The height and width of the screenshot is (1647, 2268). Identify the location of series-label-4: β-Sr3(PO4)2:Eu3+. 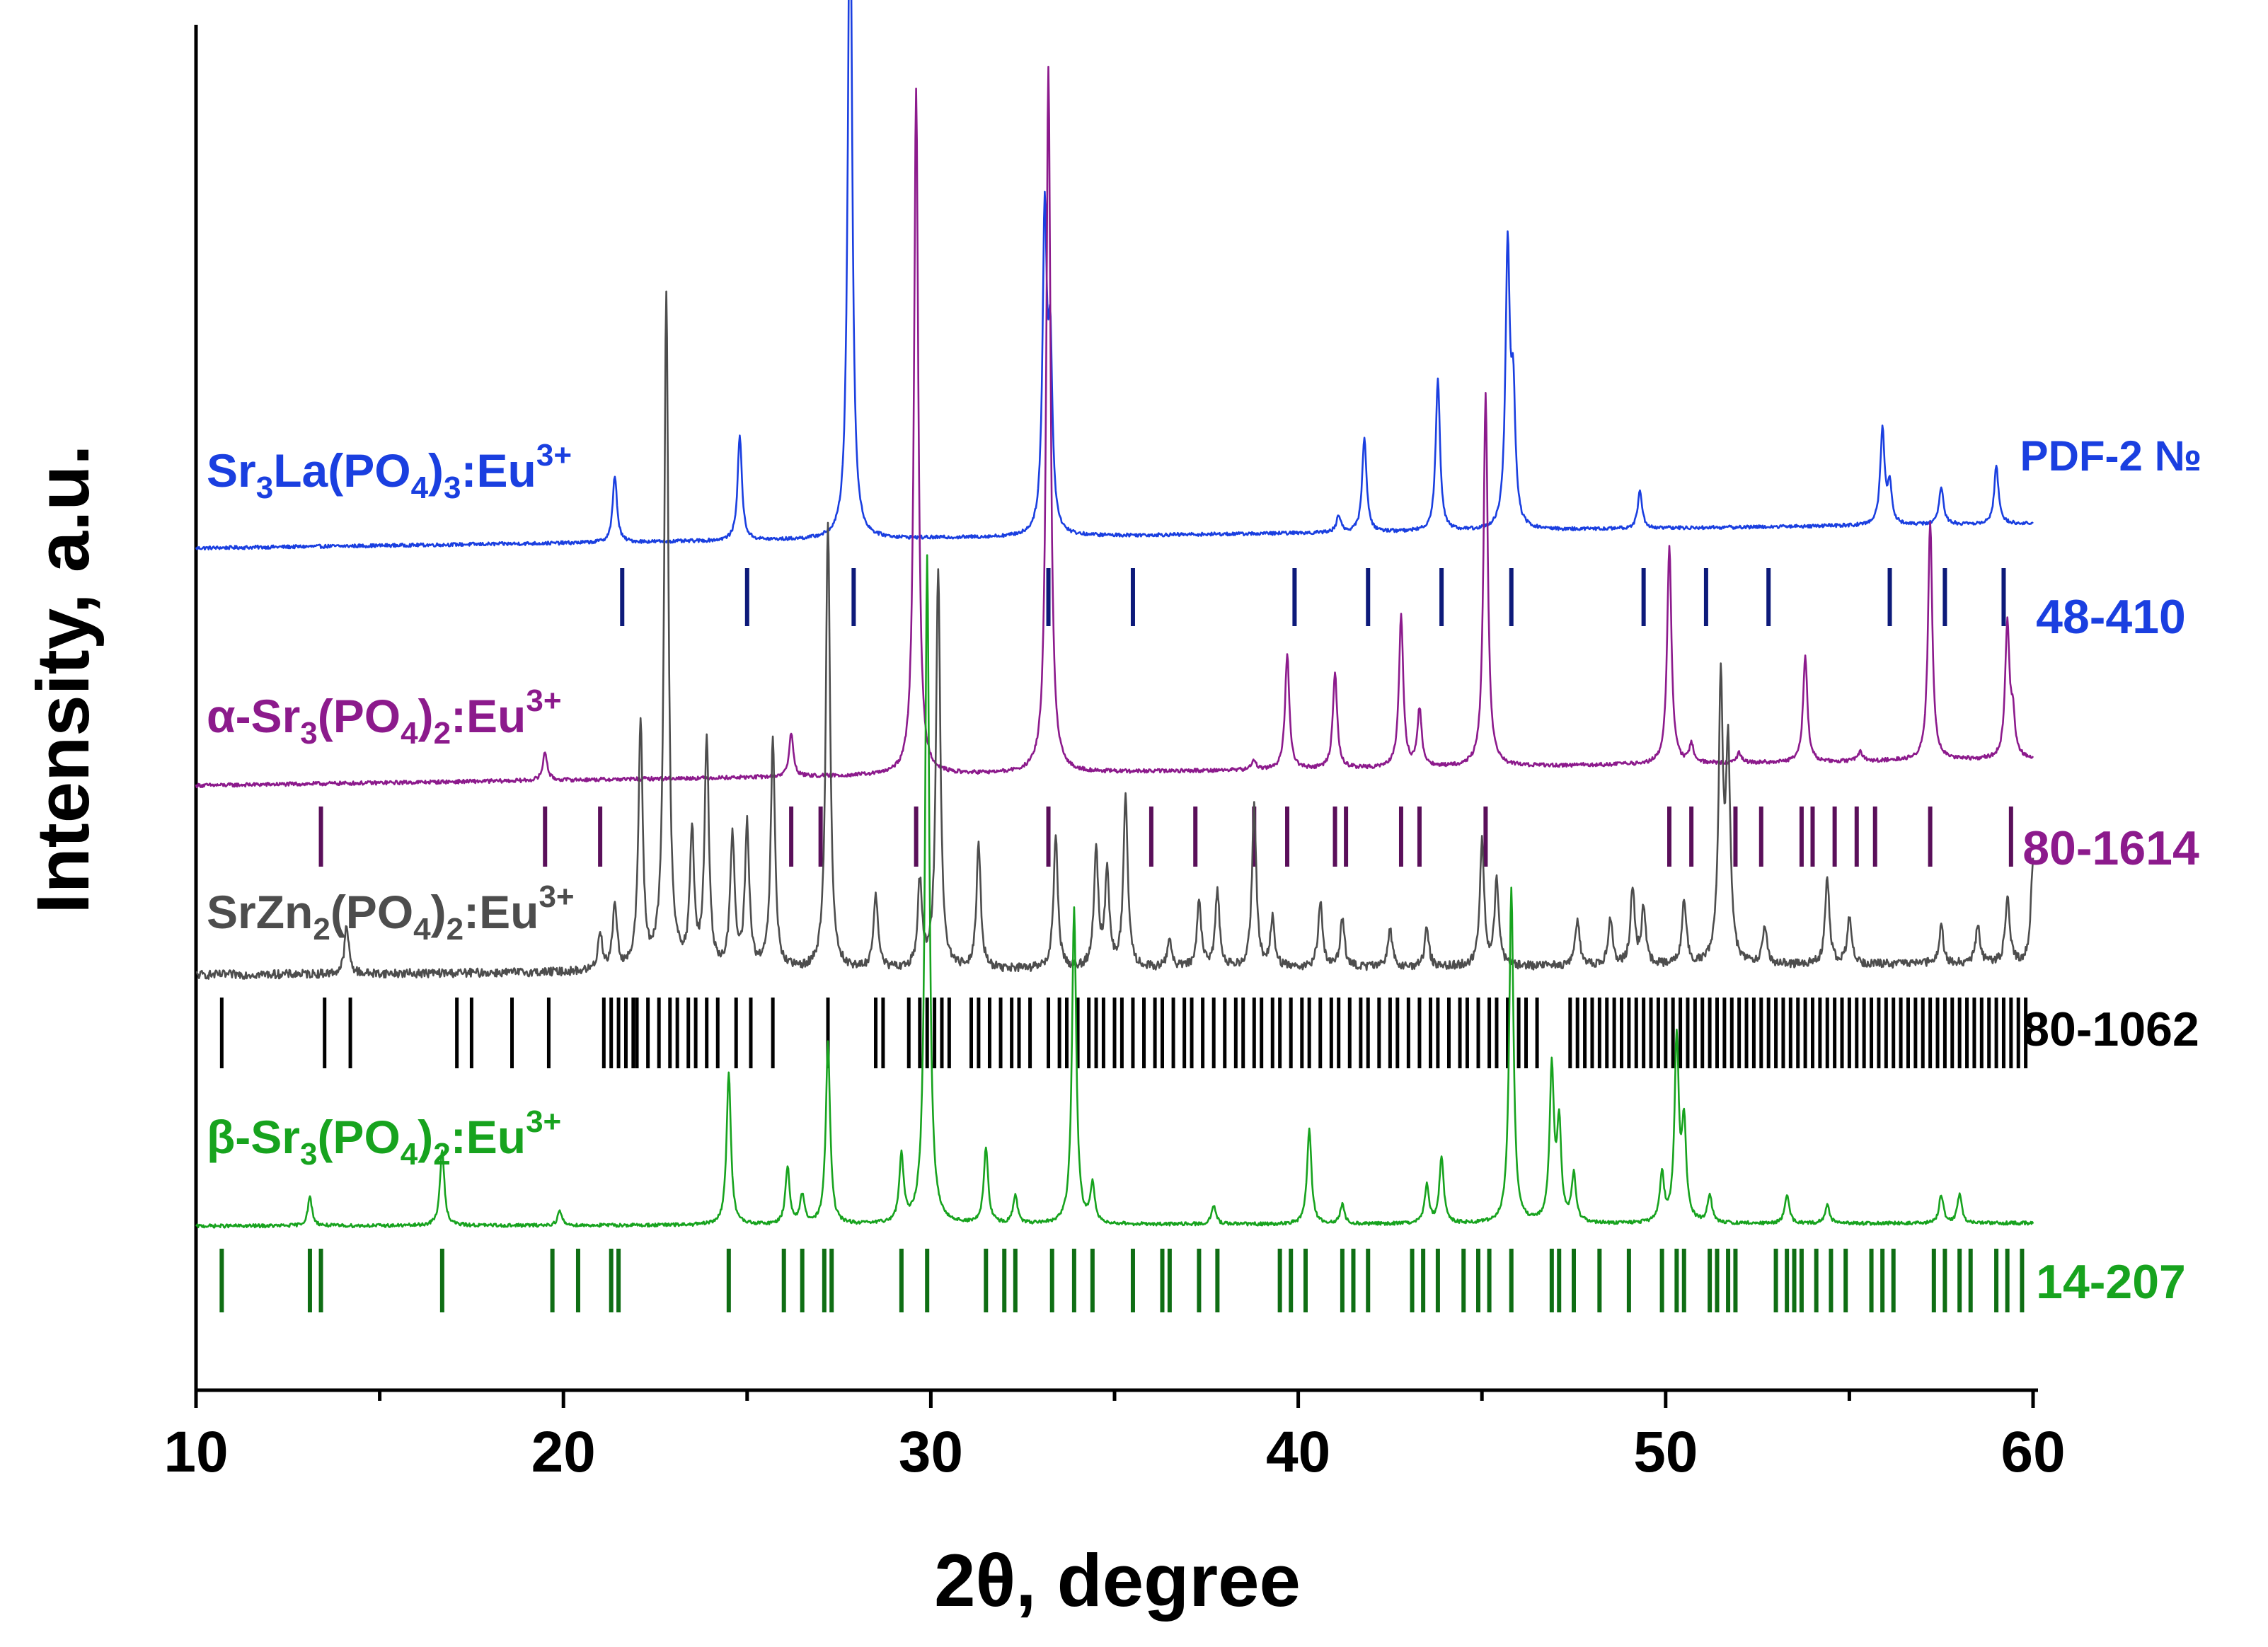
(384, 1138).